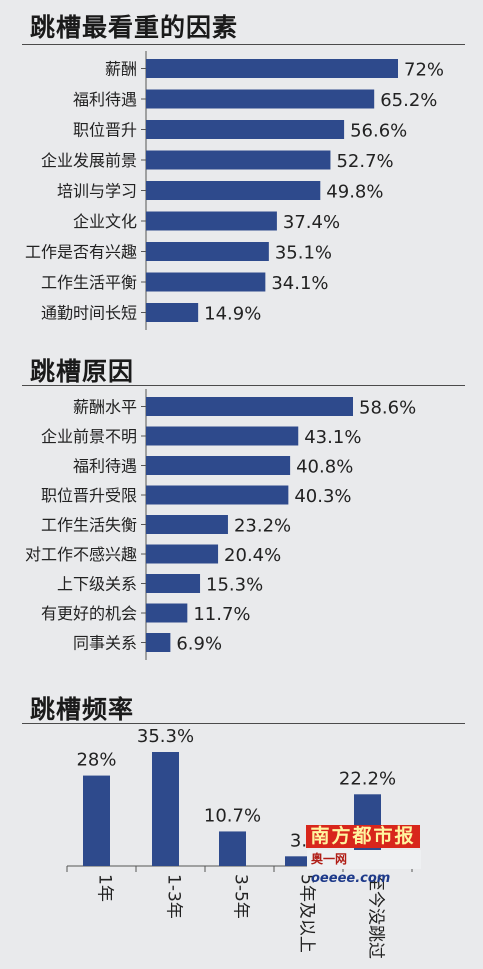 The width and height of the screenshot is (483, 969). Describe the element at coordinates (81, 252) in the screenshot. I see `factors-category-label: 工作是否有兴趣` at that location.